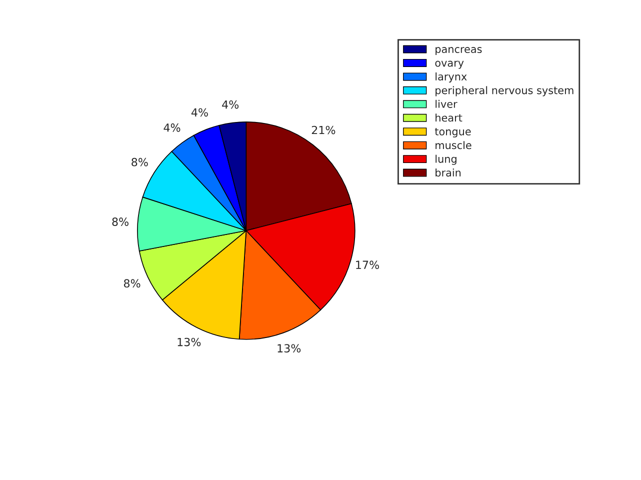  Describe the element at coordinates (448, 172) in the screenshot. I see `legend-label: brain` at that location.